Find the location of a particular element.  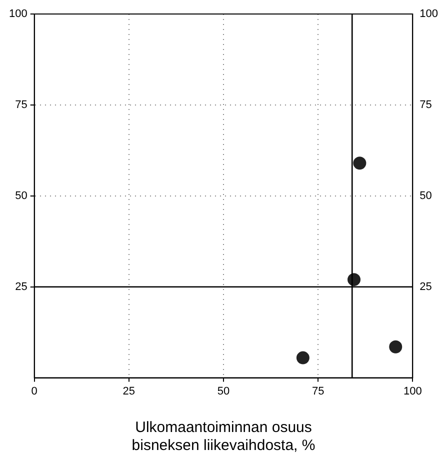

y-tick-label: 75 is located at coordinates (21, 104).